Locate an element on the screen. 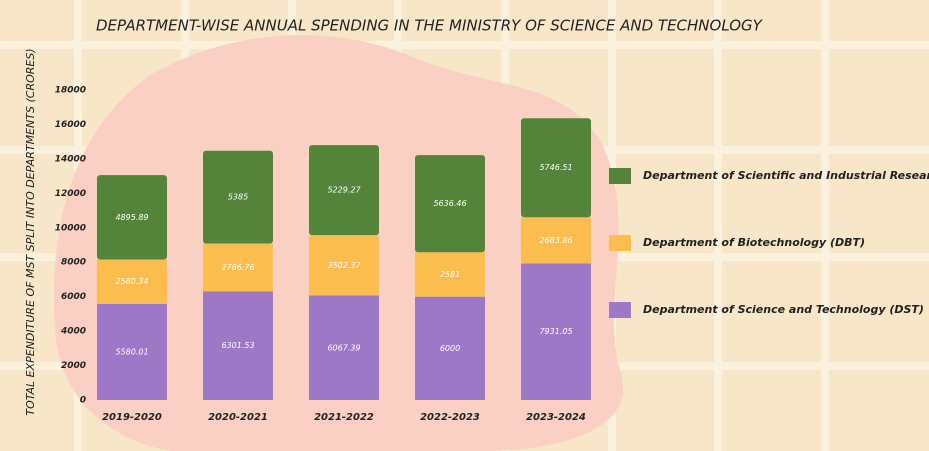 The image size is (929, 451). x-tick-label: 2021-2022 is located at coordinates (344, 417).